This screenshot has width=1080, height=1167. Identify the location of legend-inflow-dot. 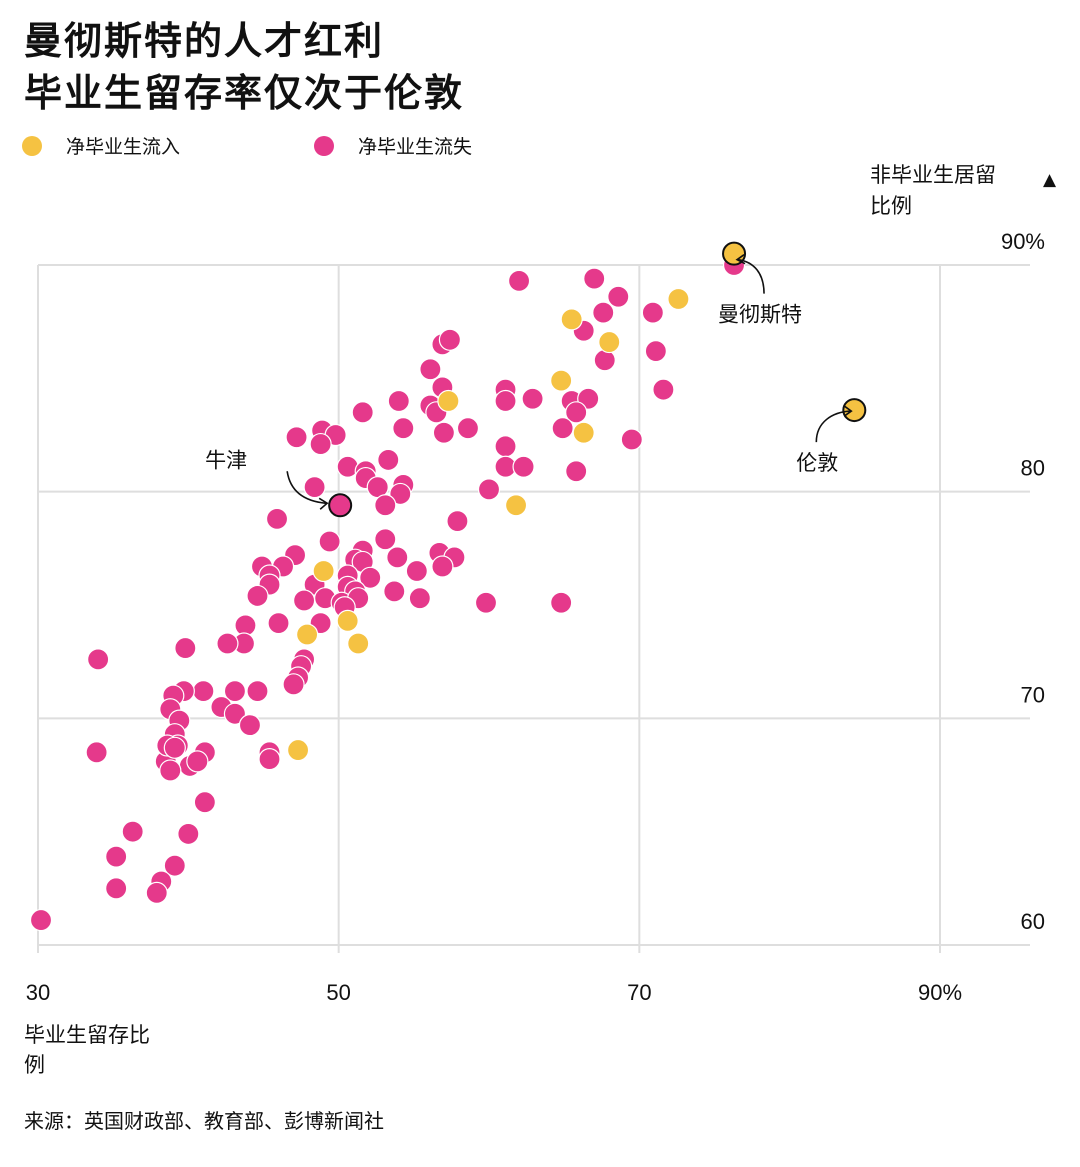
(32, 145).